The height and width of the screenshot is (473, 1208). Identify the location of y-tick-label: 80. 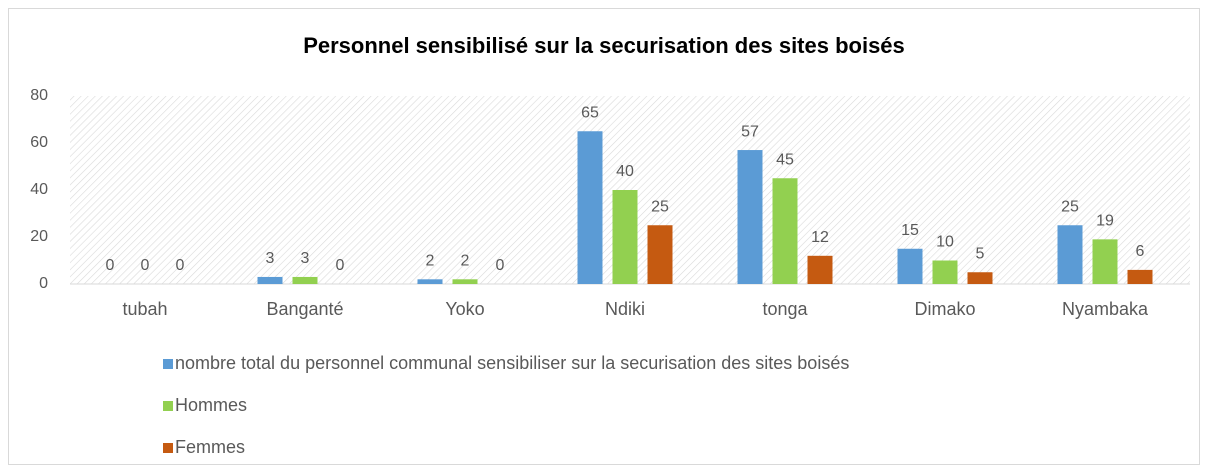
(39, 95).